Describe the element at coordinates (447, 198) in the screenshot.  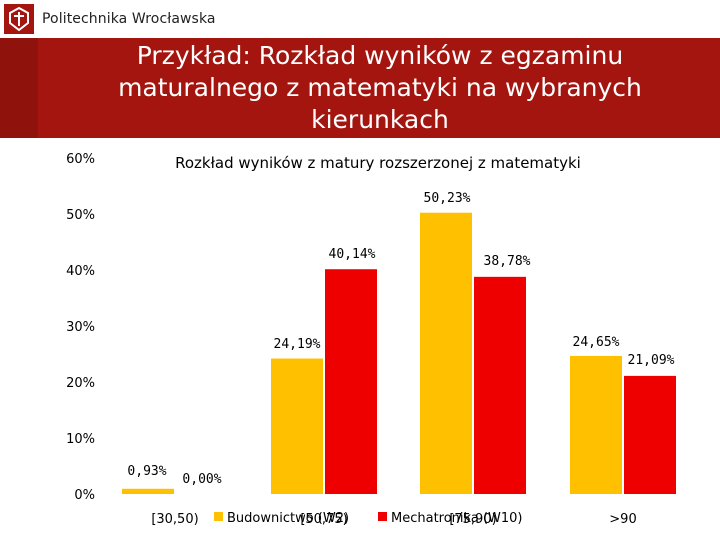
I see `data-label: 50,23%` at that location.